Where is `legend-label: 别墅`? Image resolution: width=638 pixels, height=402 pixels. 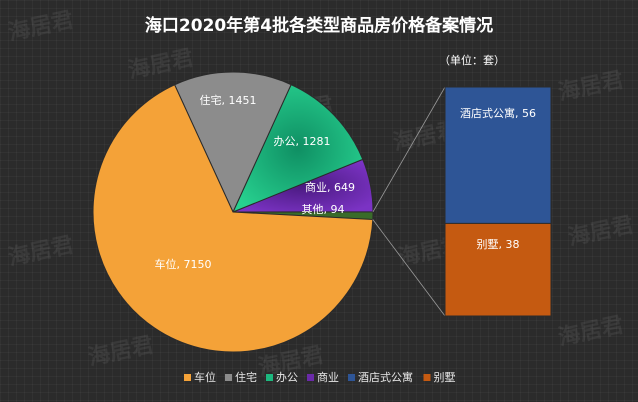
legend-label: 别墅 is located at coordinates (445, 377).